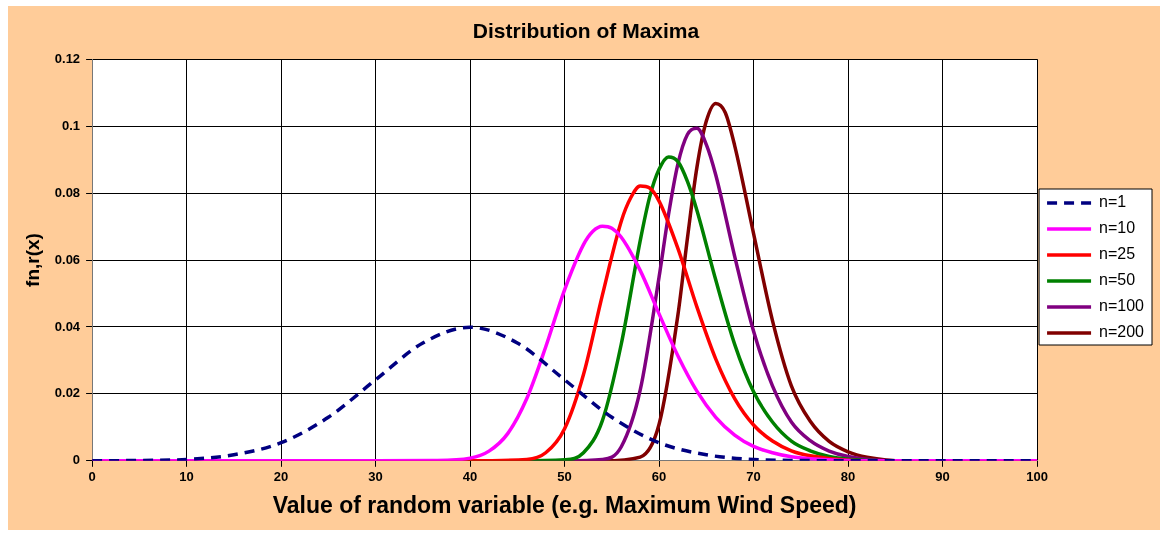  I want to click on x-tick-label: 100, so click(1037, 477).